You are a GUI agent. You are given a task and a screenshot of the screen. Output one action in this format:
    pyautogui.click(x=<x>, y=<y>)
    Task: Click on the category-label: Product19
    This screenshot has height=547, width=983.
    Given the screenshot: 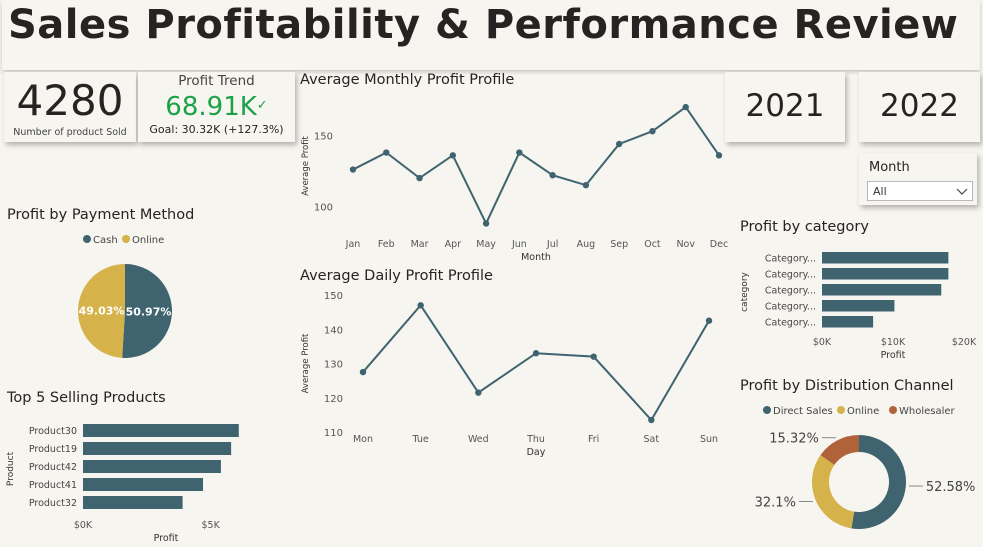 What is the action you would take?
    pyautogui.click(x=53, y=449)
    